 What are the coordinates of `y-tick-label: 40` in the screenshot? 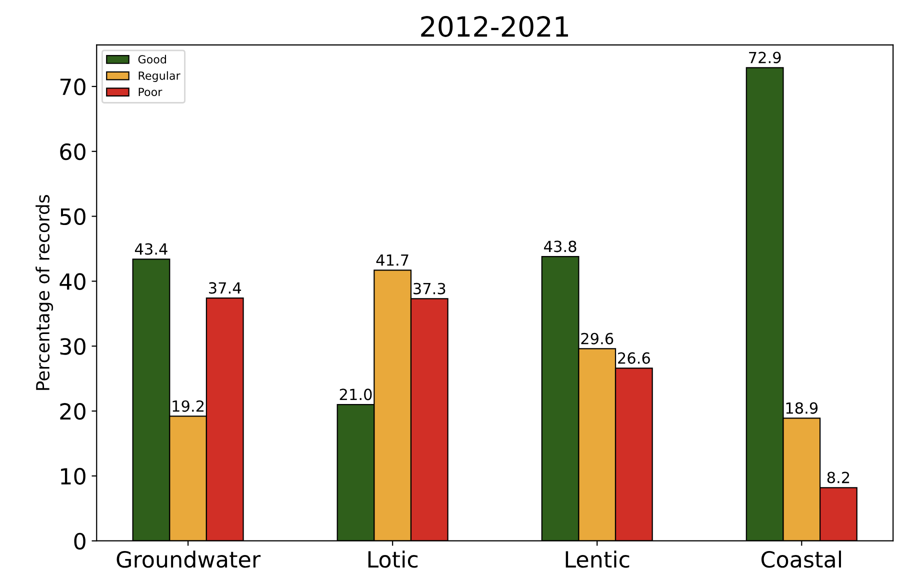 It's located at (73, 281).